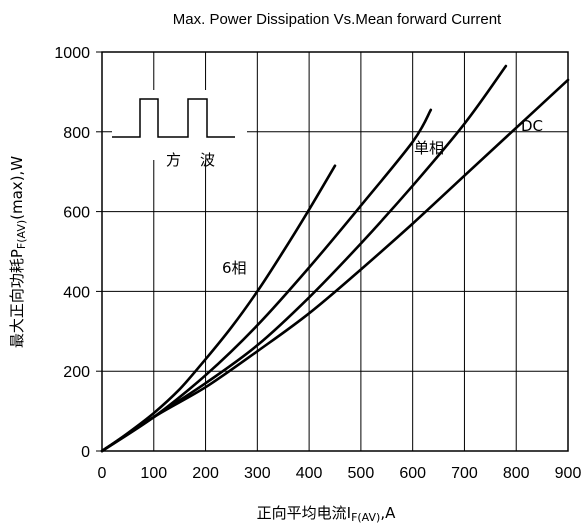  I want to click on inset-label-1: 方, so click(173, 160).